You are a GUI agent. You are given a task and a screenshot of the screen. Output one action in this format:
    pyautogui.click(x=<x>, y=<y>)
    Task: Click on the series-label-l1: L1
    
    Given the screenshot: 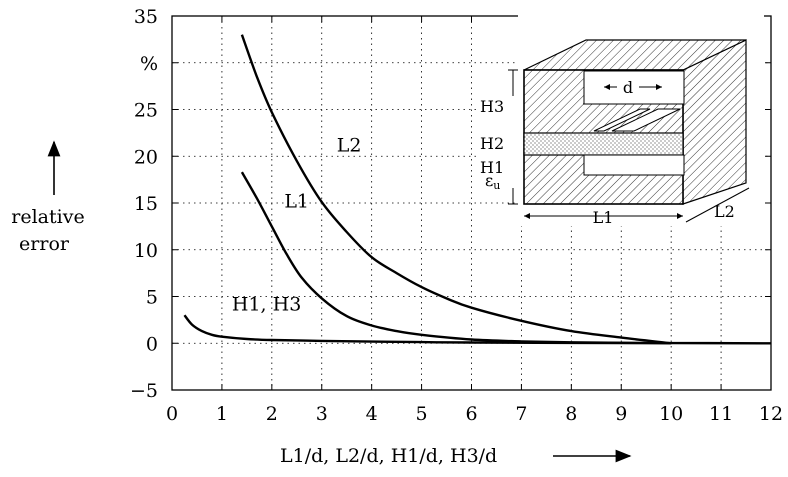 What is the action you would take?
    pyautogui.click(x=296, y=202)
    